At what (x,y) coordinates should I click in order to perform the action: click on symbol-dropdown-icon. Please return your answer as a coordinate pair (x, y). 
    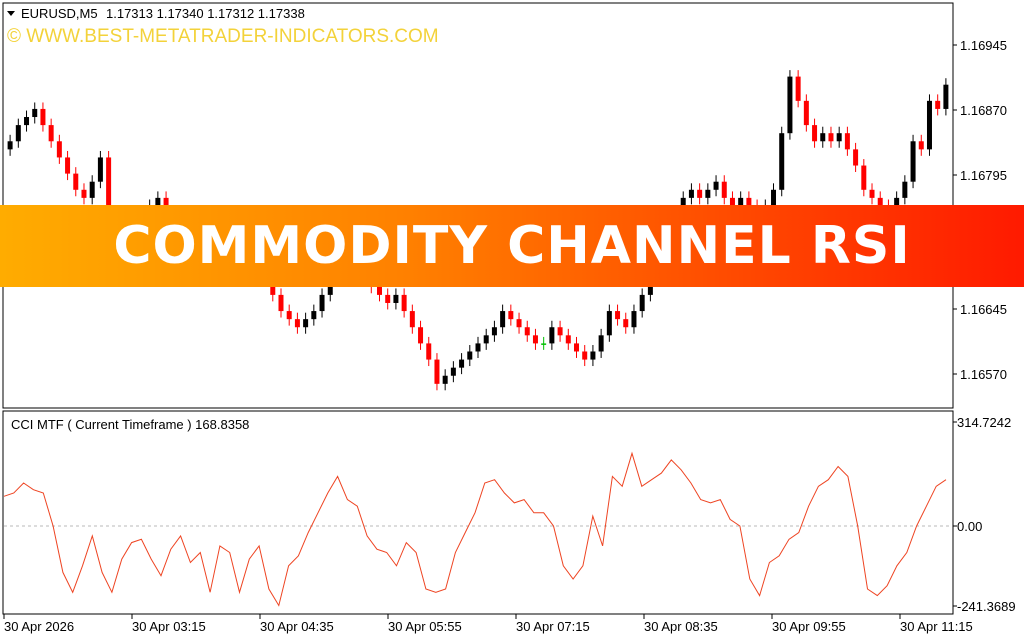
    Looking at the image, I should click on (11, 13).